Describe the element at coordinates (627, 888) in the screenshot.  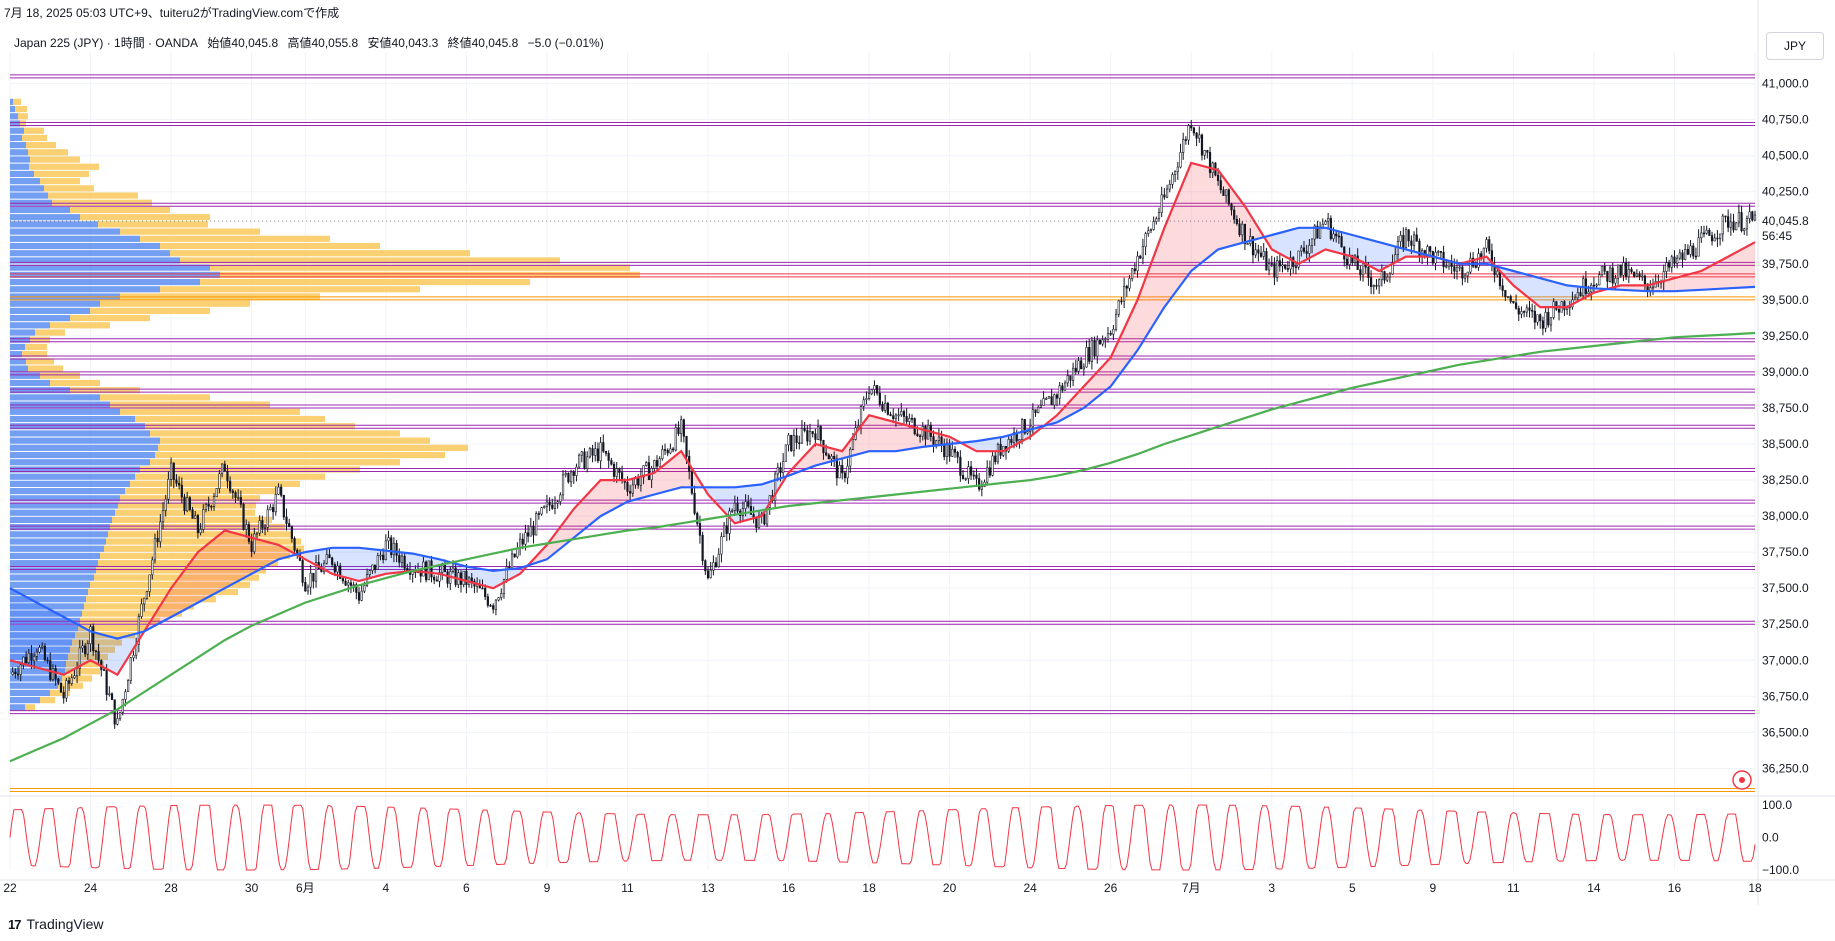
I see `time-tick-label: 11` at that location.